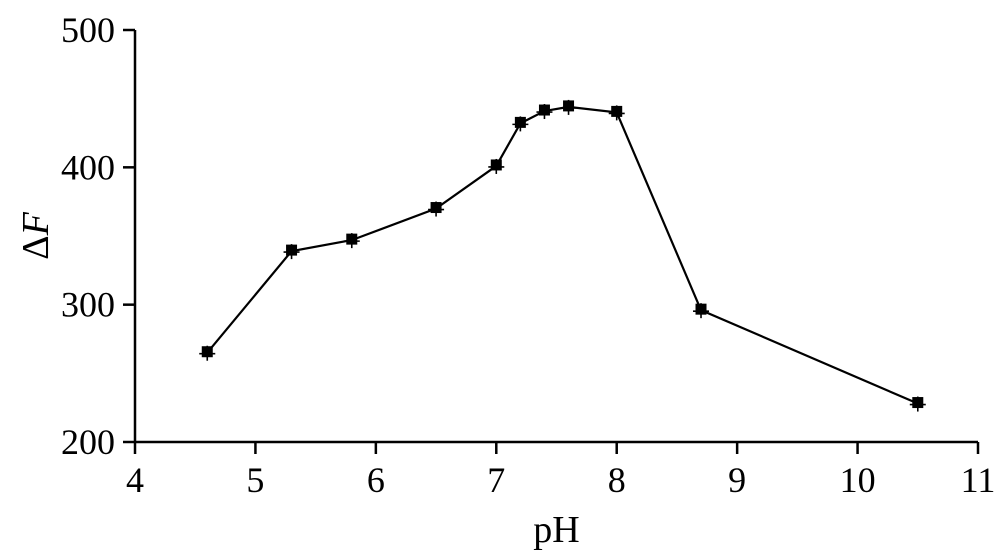 Image resolution: width=1000 pixels, height=552 pixels. What do you see at coordinates (255, 480) in the screenshot?
I see `x-tick-label: 5` at bounding box center [255, 480].